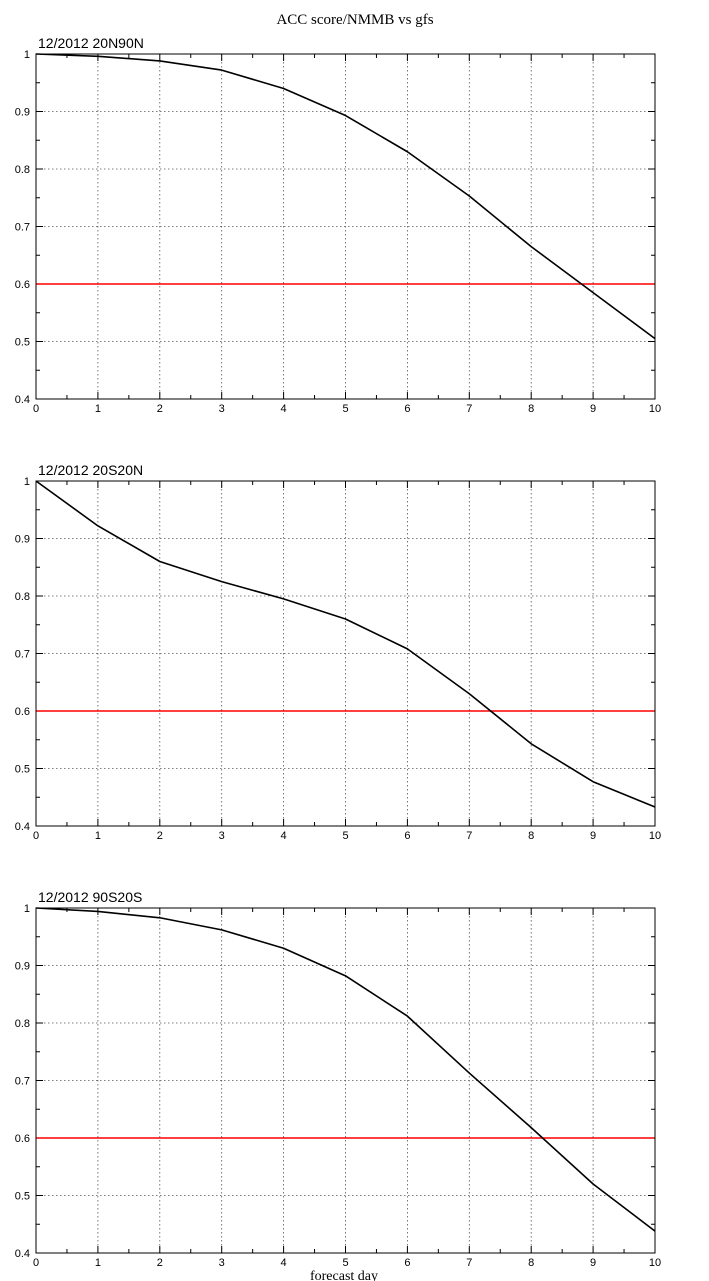 Image resolution: width=709 pixels, height=1281 pixels. What do you see at coordinates (91, 43) in the screenshot?
I see `panel-title: 12/2012 20N90N` at bounding box center [91, 43].